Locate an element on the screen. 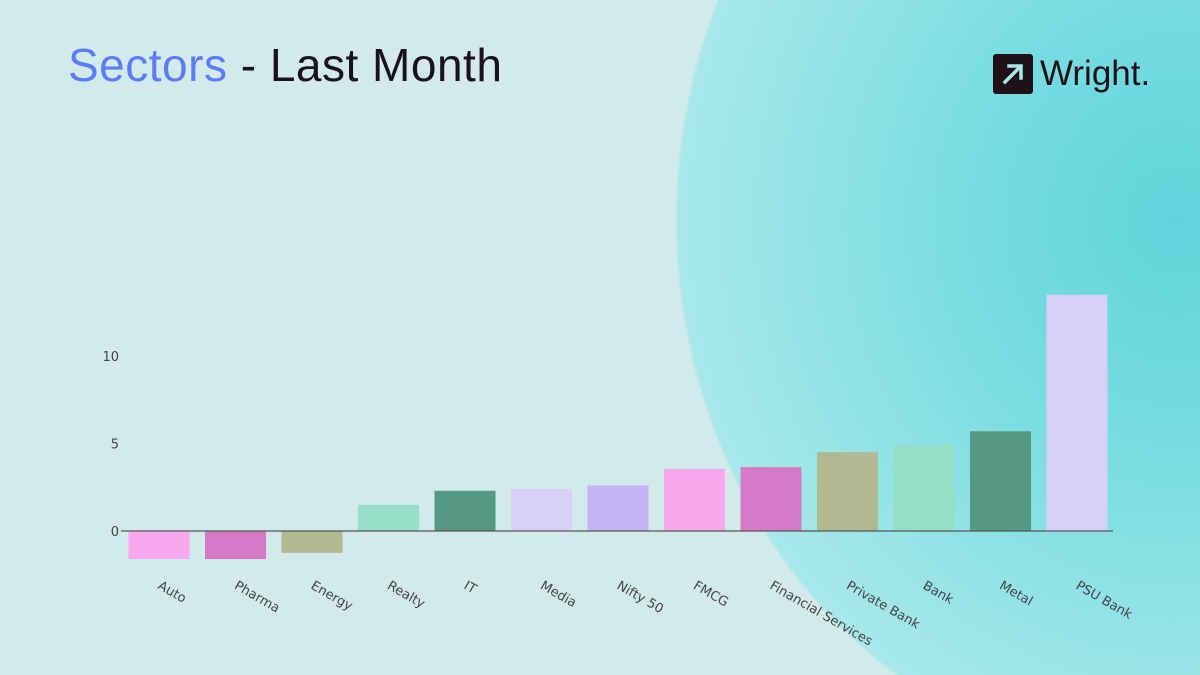 The height and width of the screenshot is (675, 1200). bar-bank is located at coordinates (924, 488).